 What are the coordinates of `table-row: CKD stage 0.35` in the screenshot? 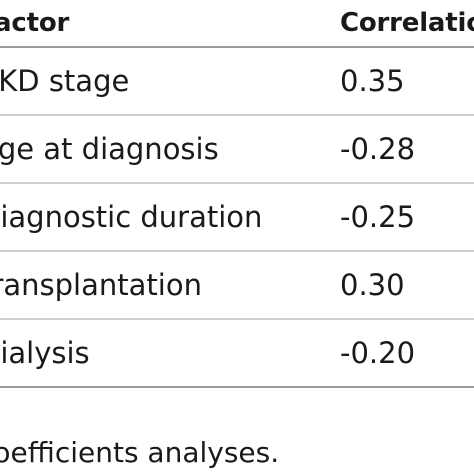 It's located at (237, 81).